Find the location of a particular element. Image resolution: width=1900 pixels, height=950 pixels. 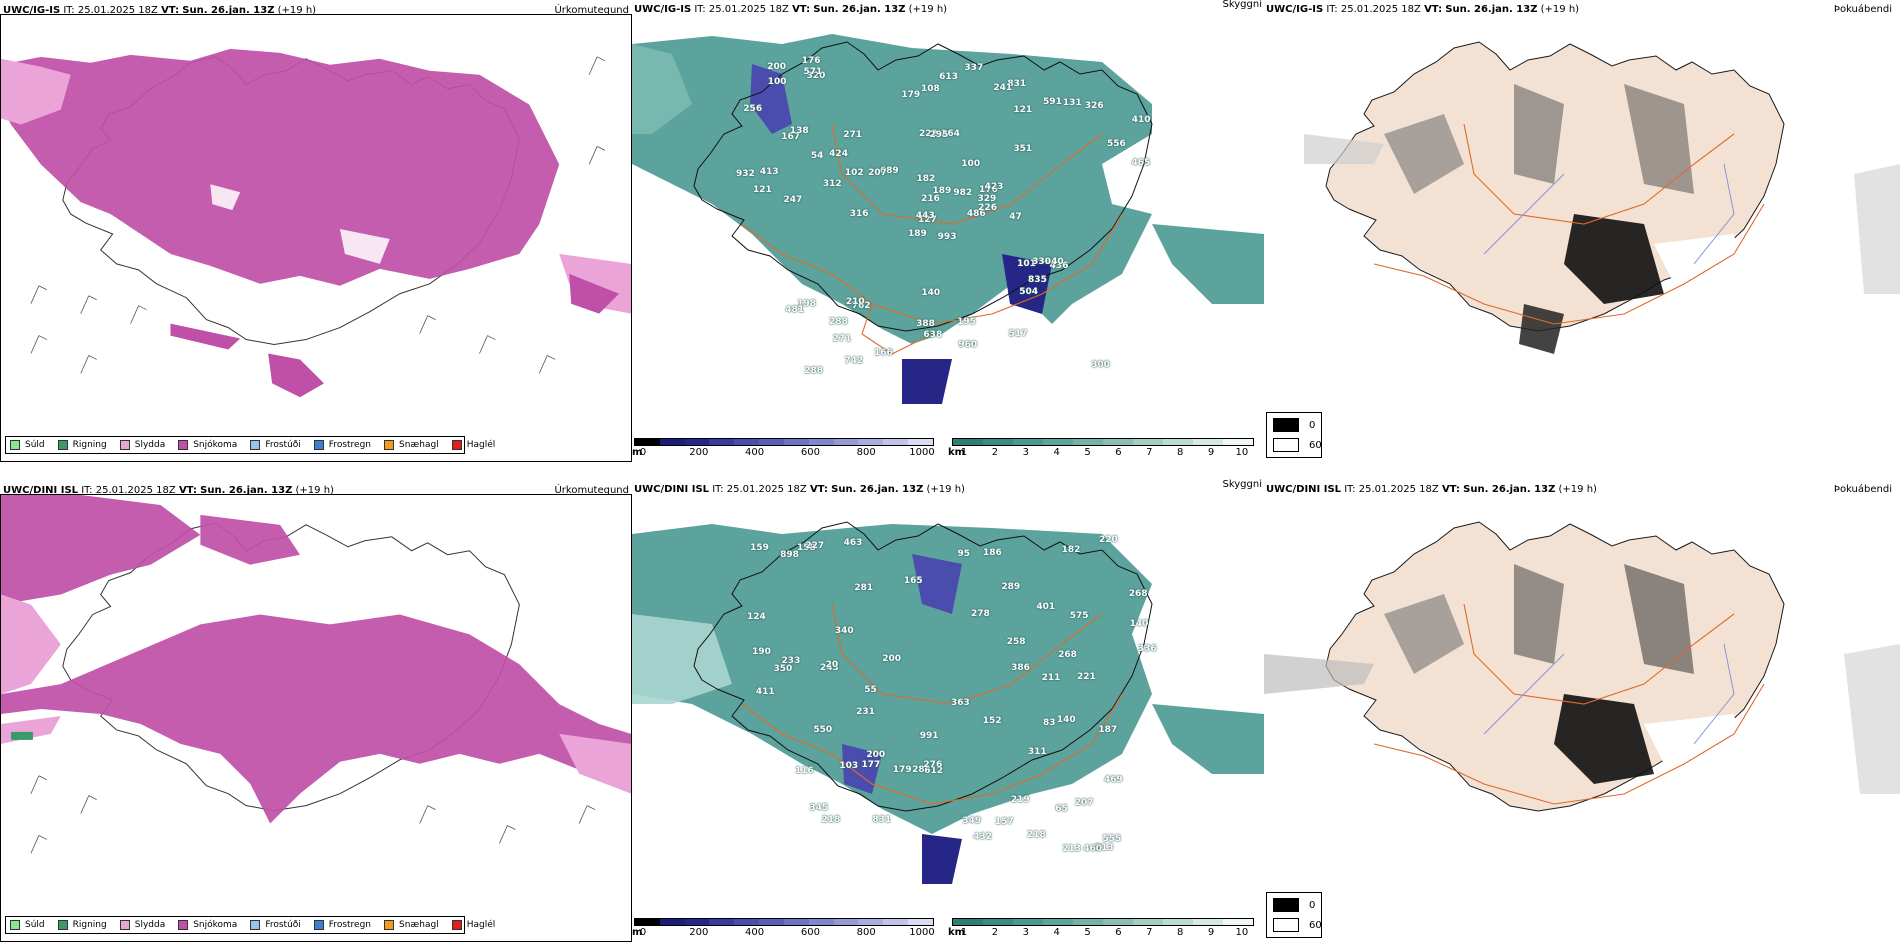

cloud-top-label: 411 is located at coordinates (765, 691).